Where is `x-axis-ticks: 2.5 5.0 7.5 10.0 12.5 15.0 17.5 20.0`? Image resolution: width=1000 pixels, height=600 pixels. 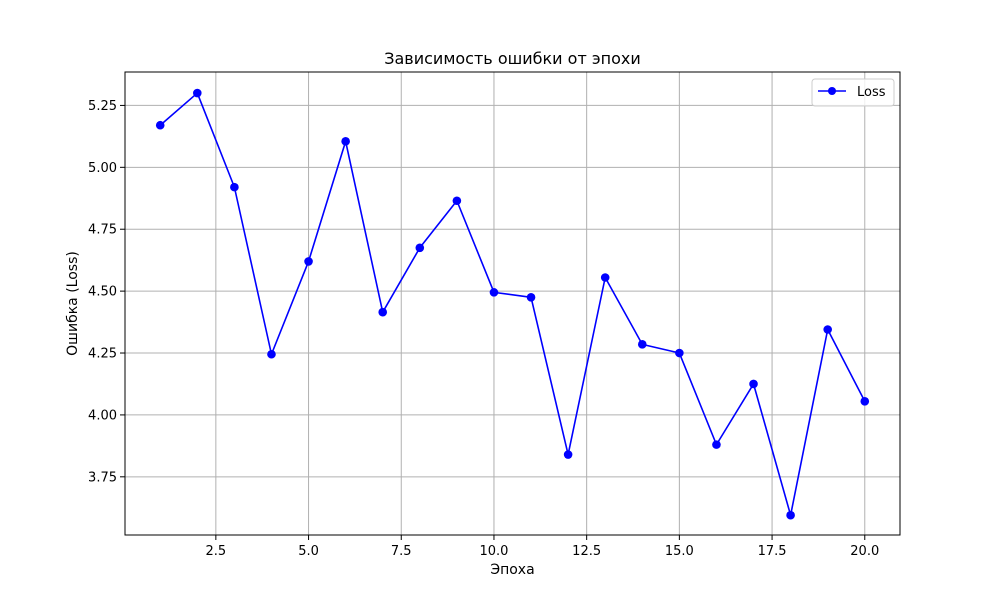
x-axis-ticks: 2.5 5.0 7.5 10.0 12.5 15.0 17.5 20.0 is located at coordinates (542, 547).